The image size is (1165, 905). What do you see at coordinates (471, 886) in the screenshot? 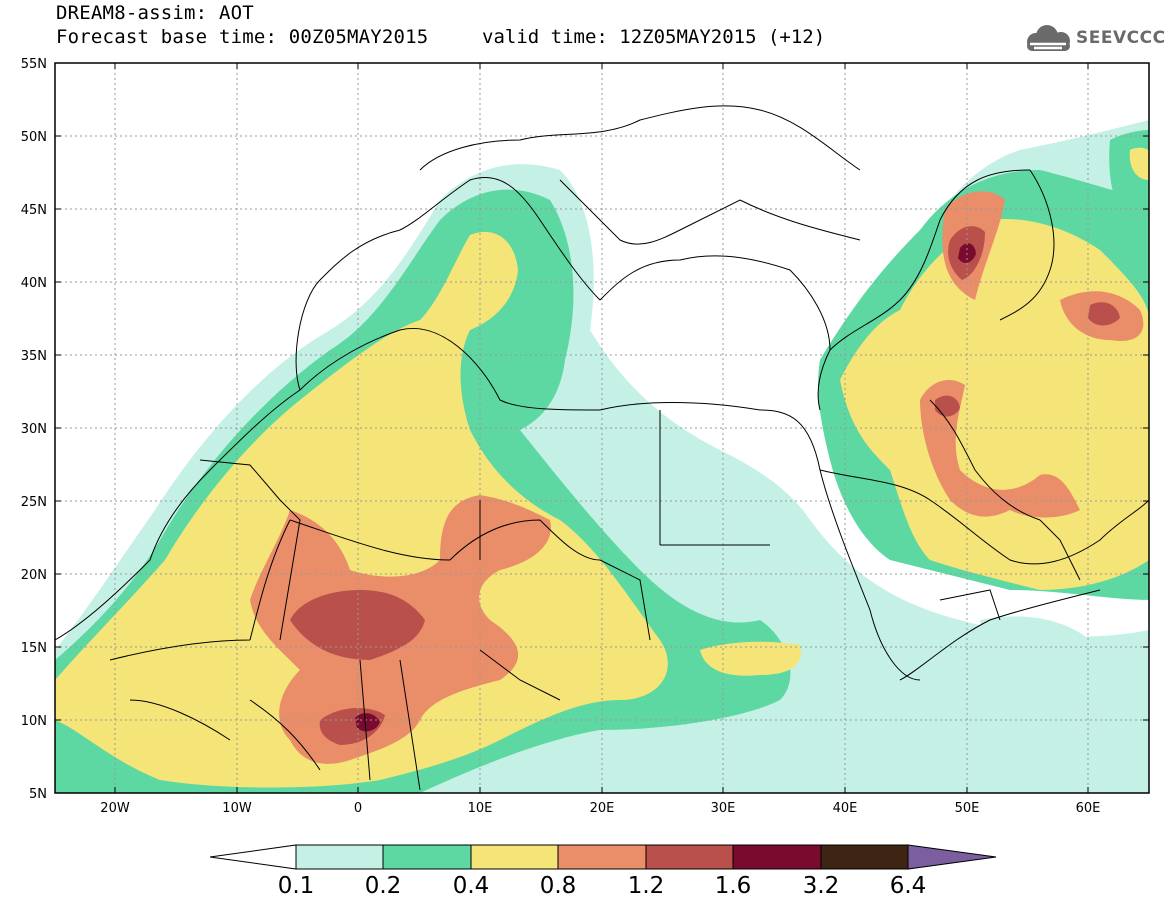
I see `colorbar-label: 0.4` at bounding box center [471, 886].